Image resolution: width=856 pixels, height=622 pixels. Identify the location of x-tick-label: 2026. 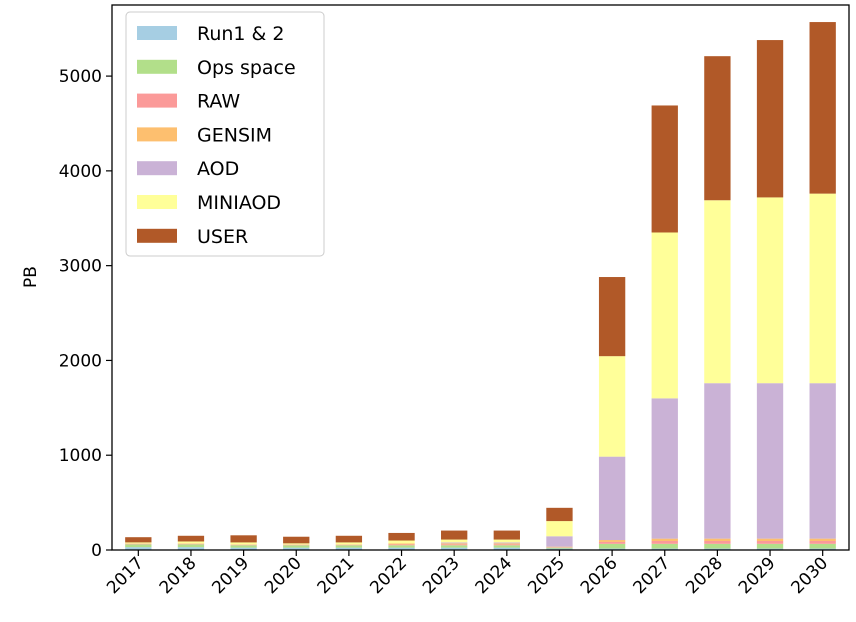
(599, 575).